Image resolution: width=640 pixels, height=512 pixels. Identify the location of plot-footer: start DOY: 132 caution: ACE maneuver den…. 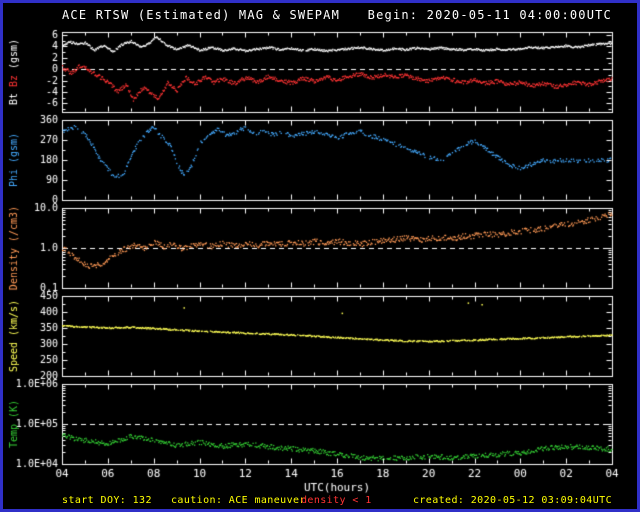
(320, 502).